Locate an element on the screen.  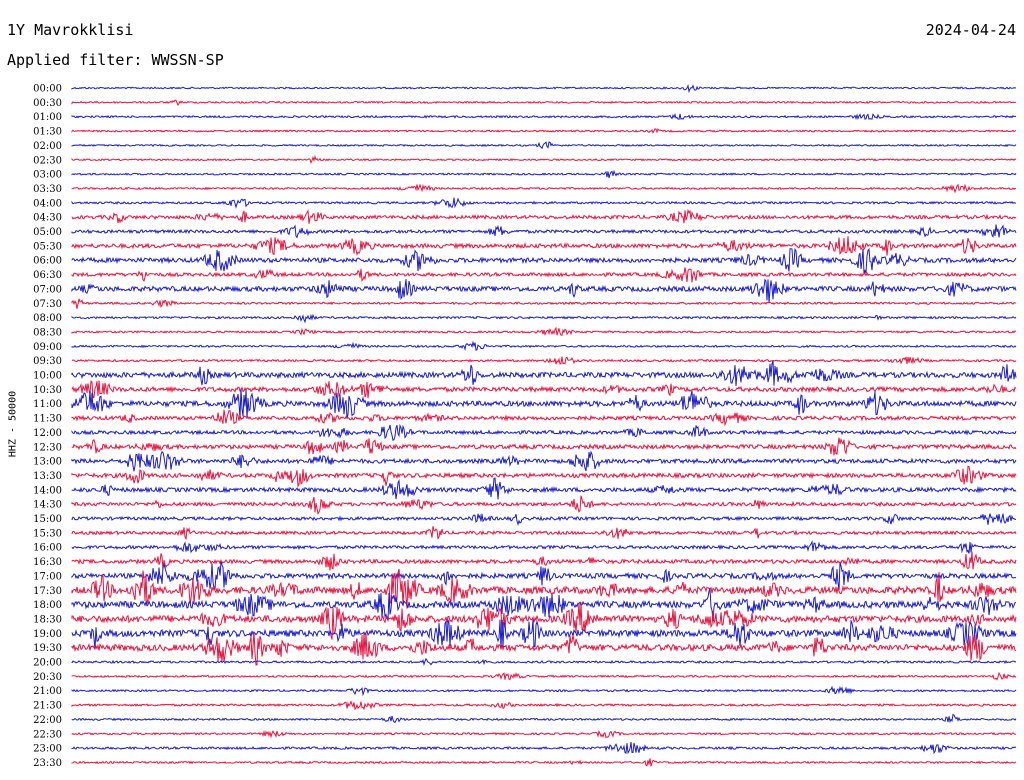
time-label: 09:30 is located at coordinates (47, 361).